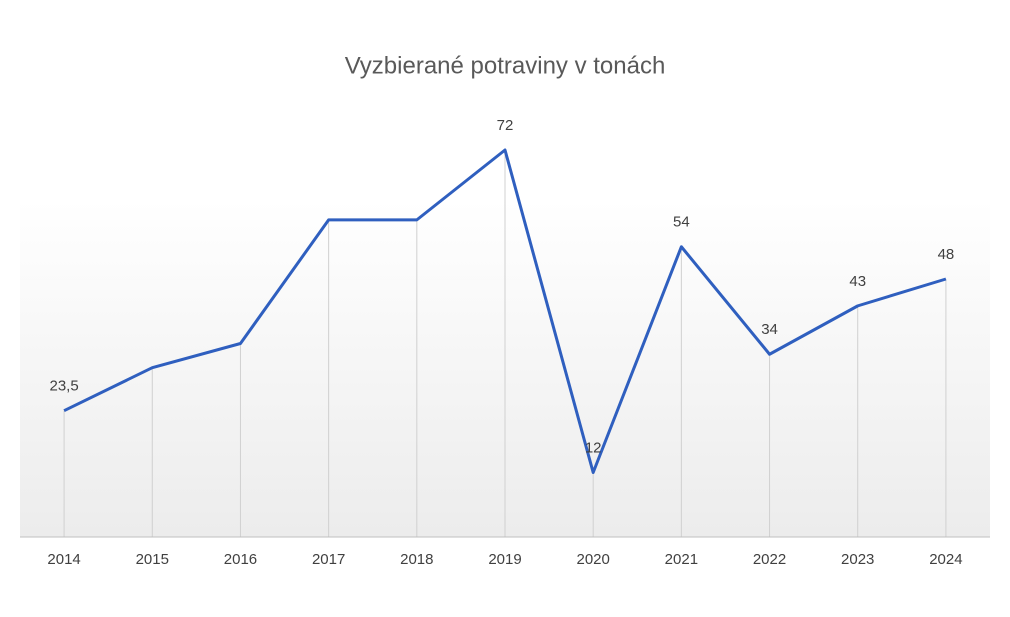 Image resolution: width=1010 pixels, height=617 pixels. Describe the element at coordinates (416, 559) in the screenshot. I see `x-tick-label: 2018` at that location.